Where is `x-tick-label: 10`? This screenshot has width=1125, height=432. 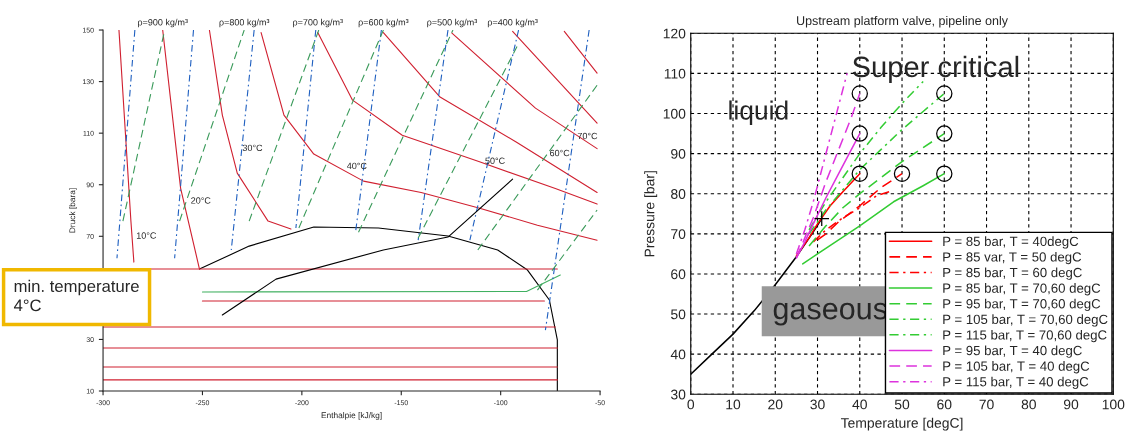
x-tick-label: 10 is located at coordinates (733, 404).